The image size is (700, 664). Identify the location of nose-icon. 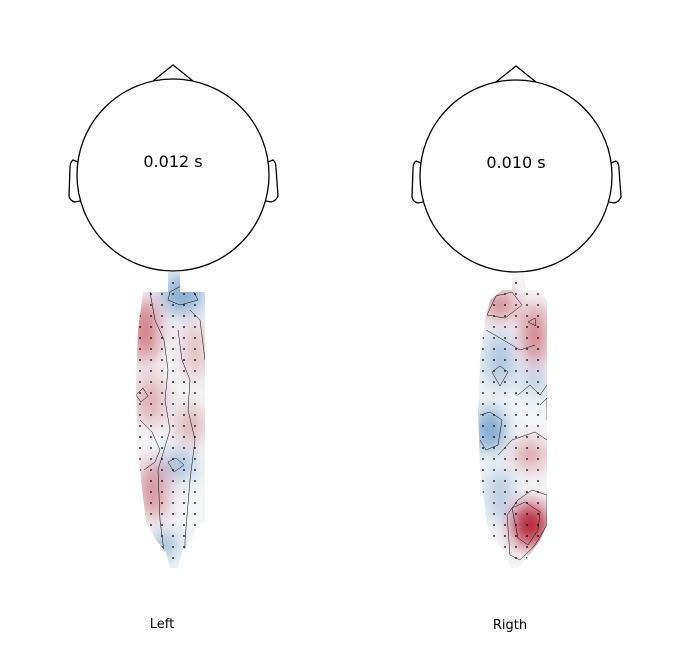
(173, 73).